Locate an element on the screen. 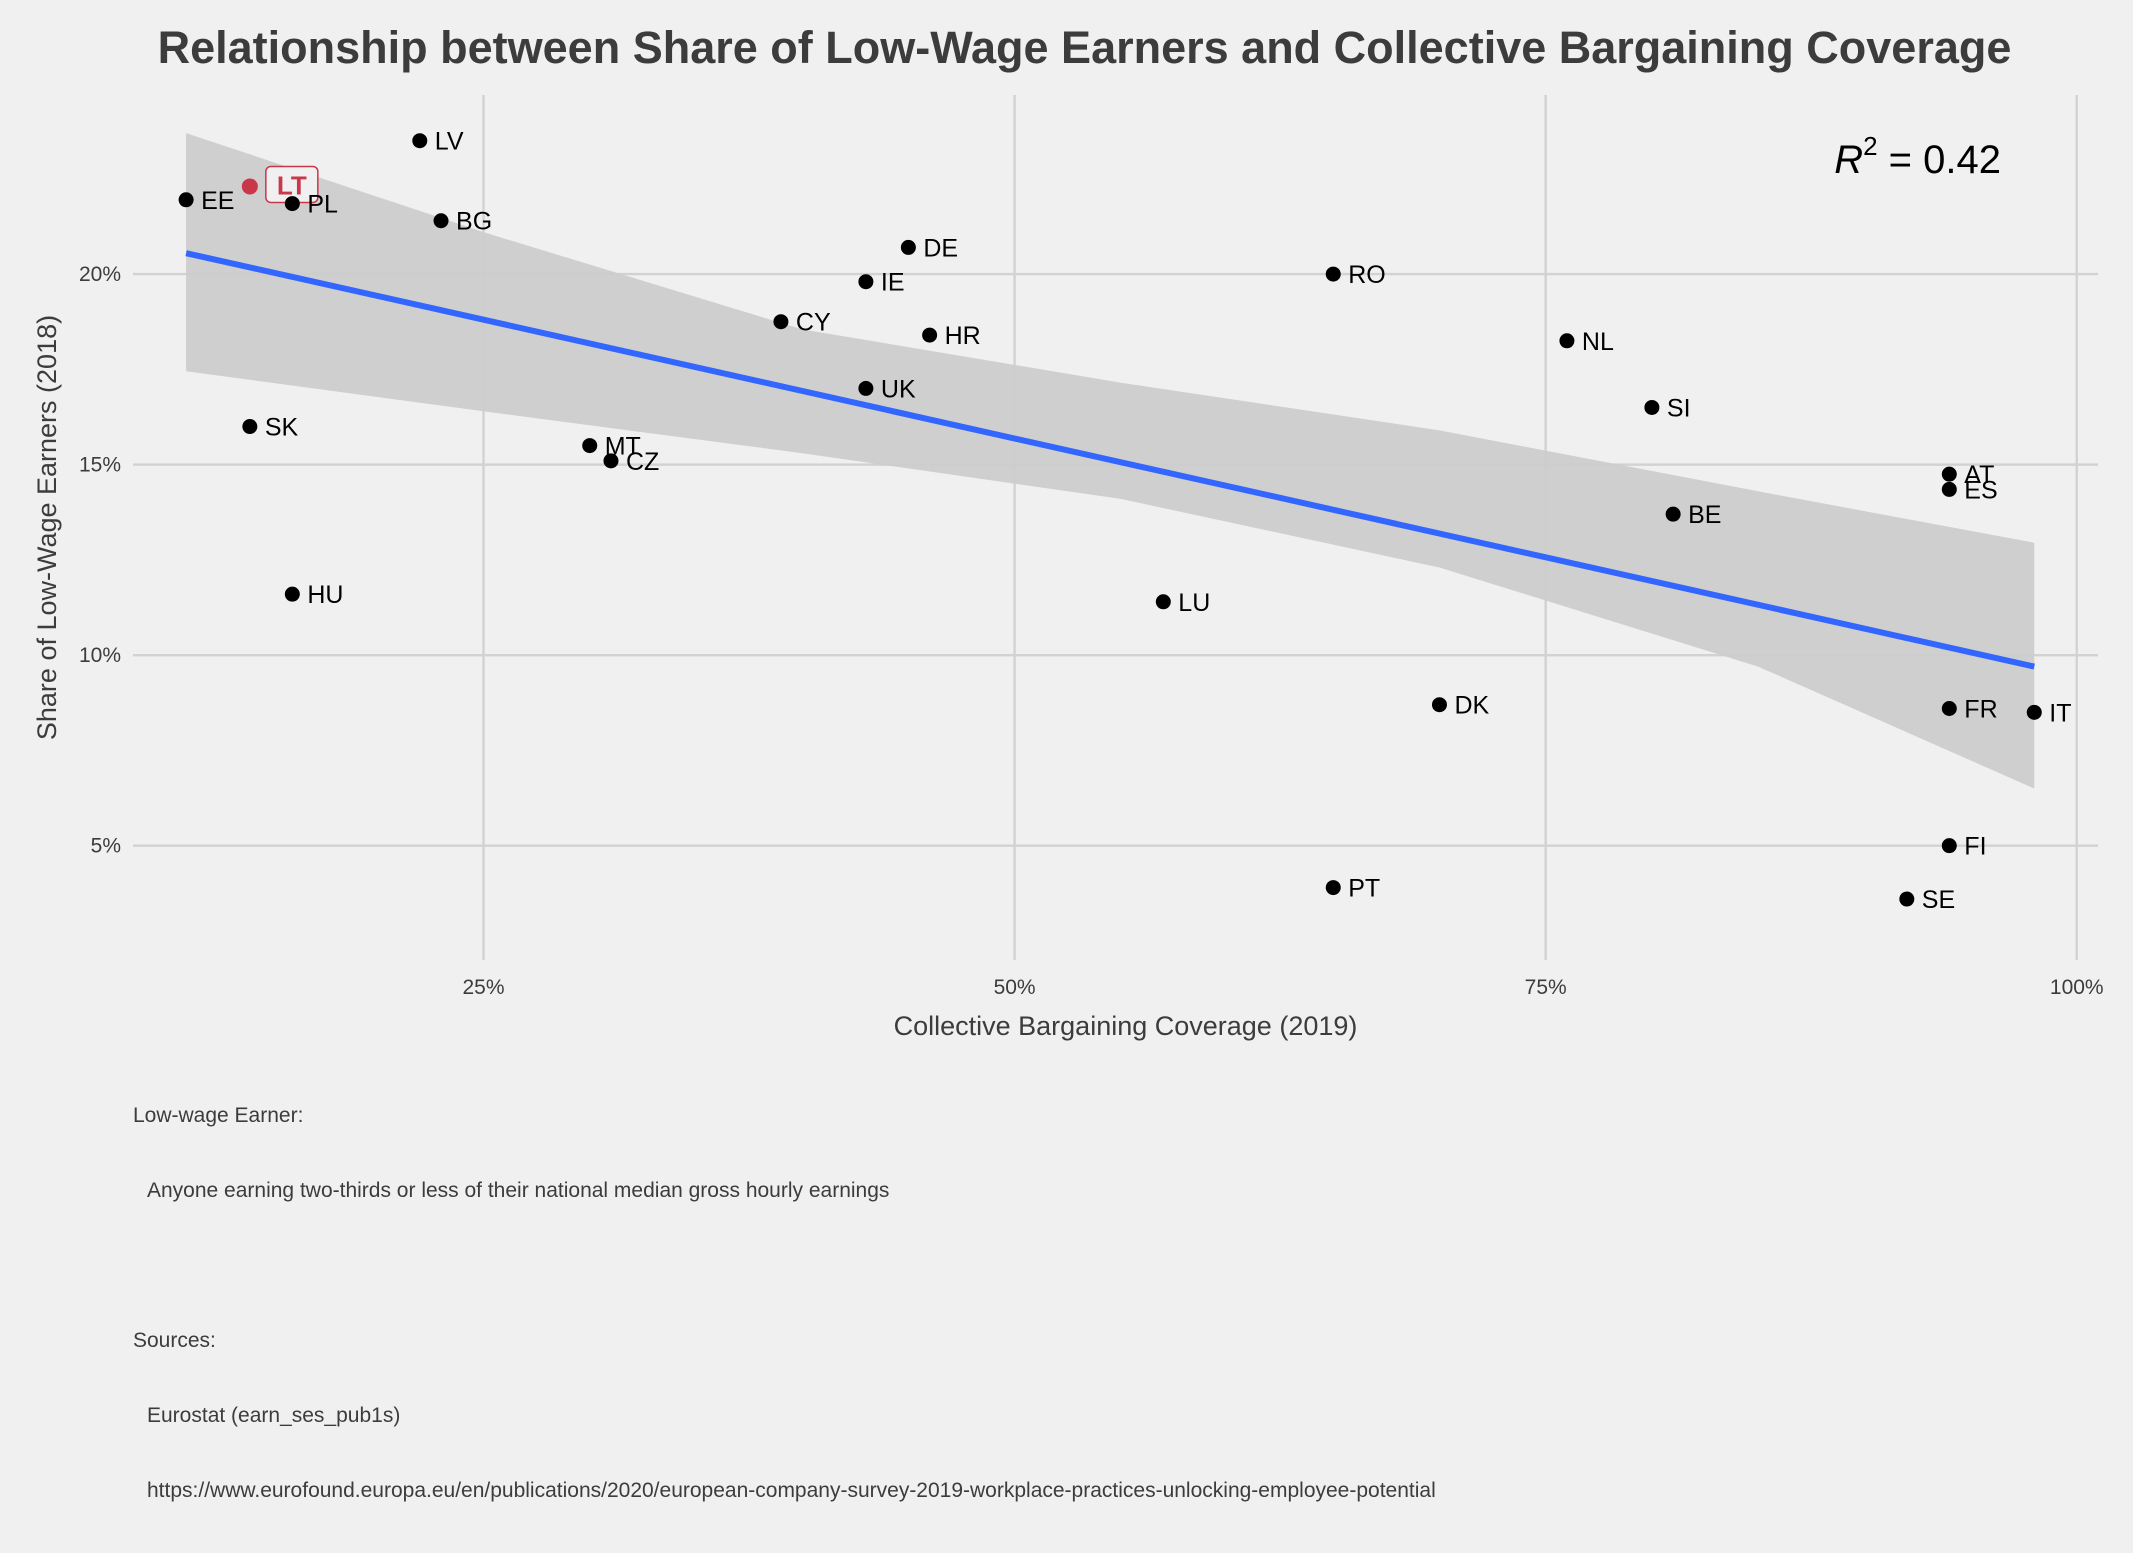 The height and width of the screenshot is (1553, 2133). data-label-se: SE is located at coordinates (1938, 900).